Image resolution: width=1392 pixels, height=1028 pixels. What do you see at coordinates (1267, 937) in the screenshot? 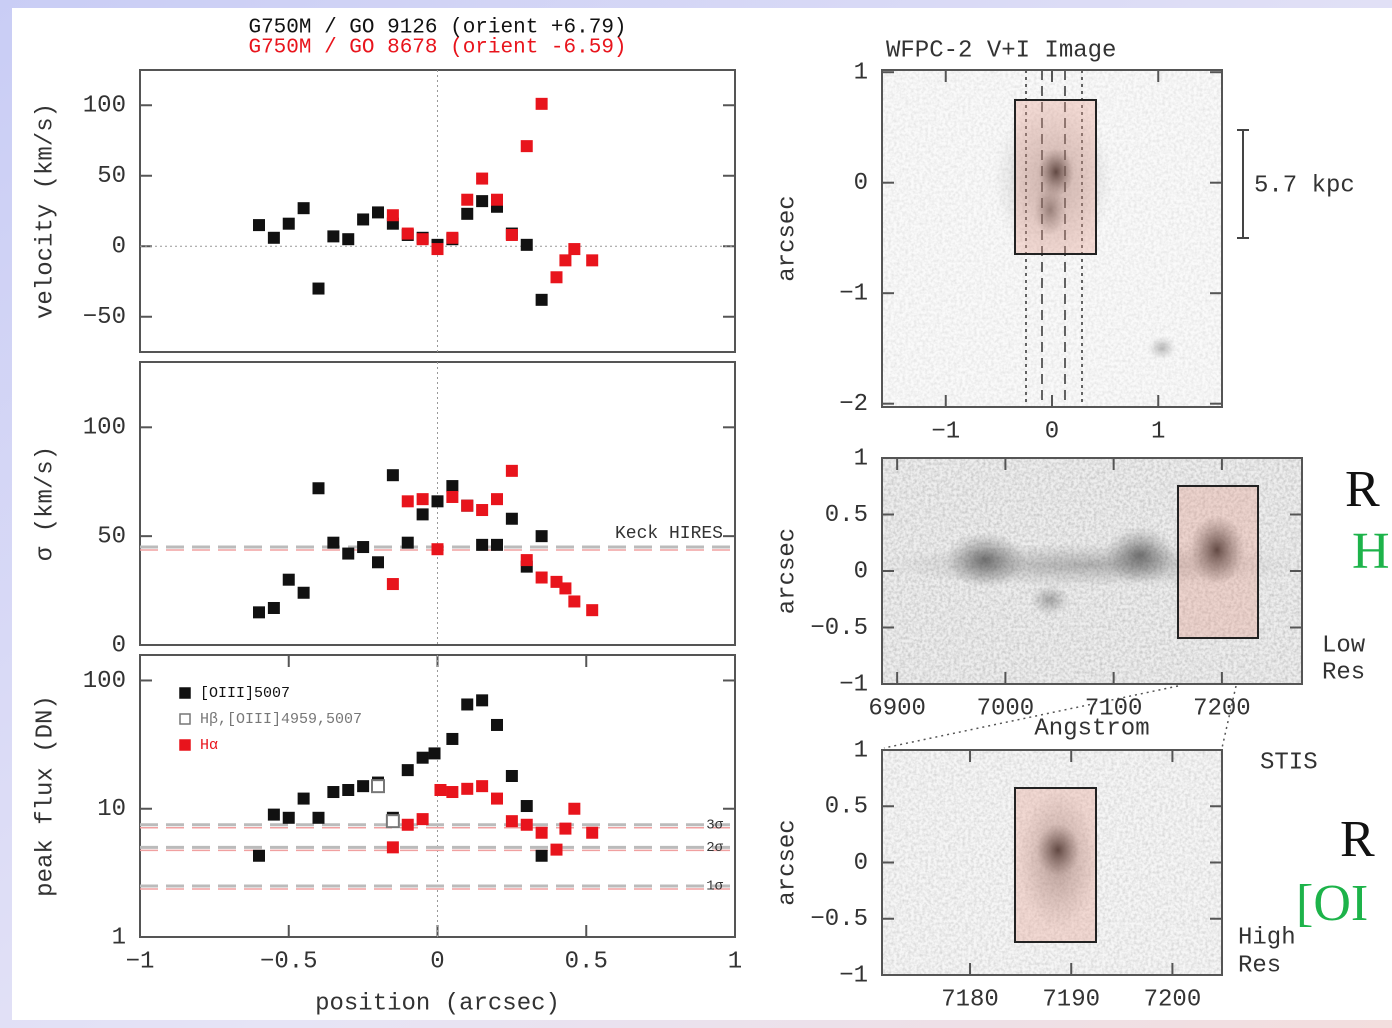
I see `side-label: High` at bounding box center [1267, 937].